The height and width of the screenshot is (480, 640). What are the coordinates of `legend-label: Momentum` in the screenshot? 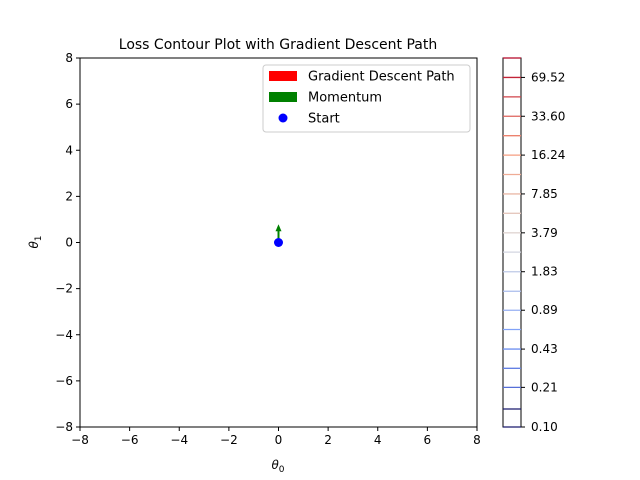 It's located at (345, 98).